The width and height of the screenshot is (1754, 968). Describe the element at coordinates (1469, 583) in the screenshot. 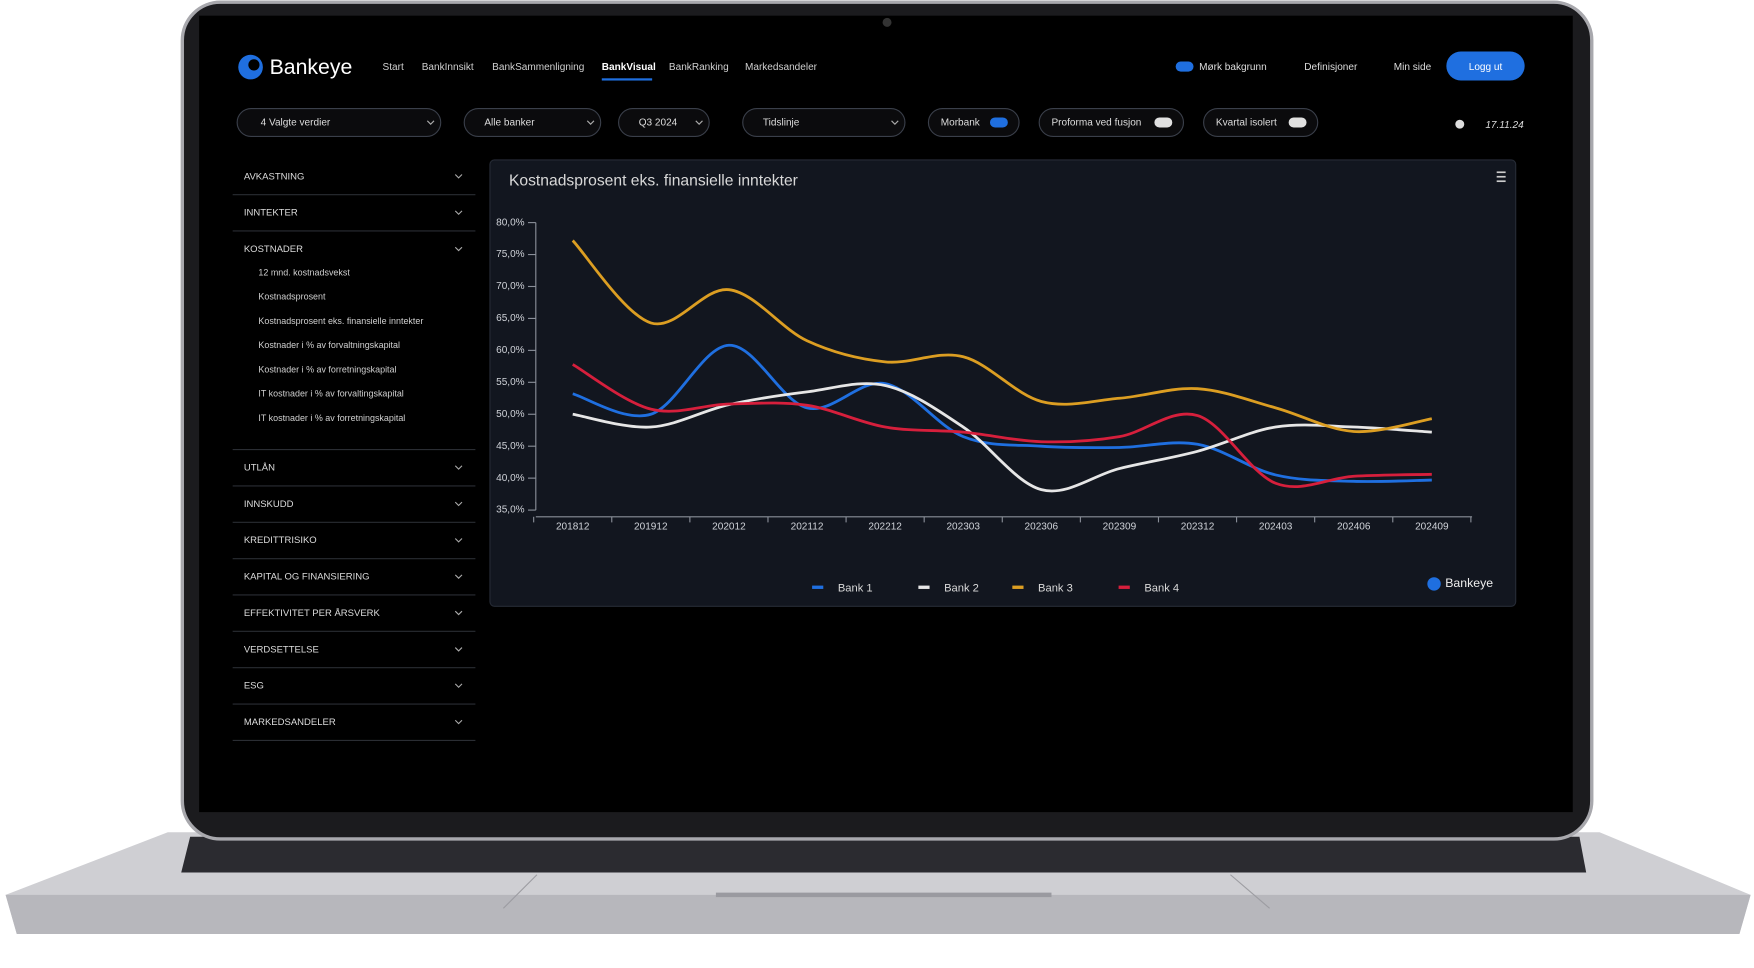

I see `brand-watermark: Bankeye` at that location.